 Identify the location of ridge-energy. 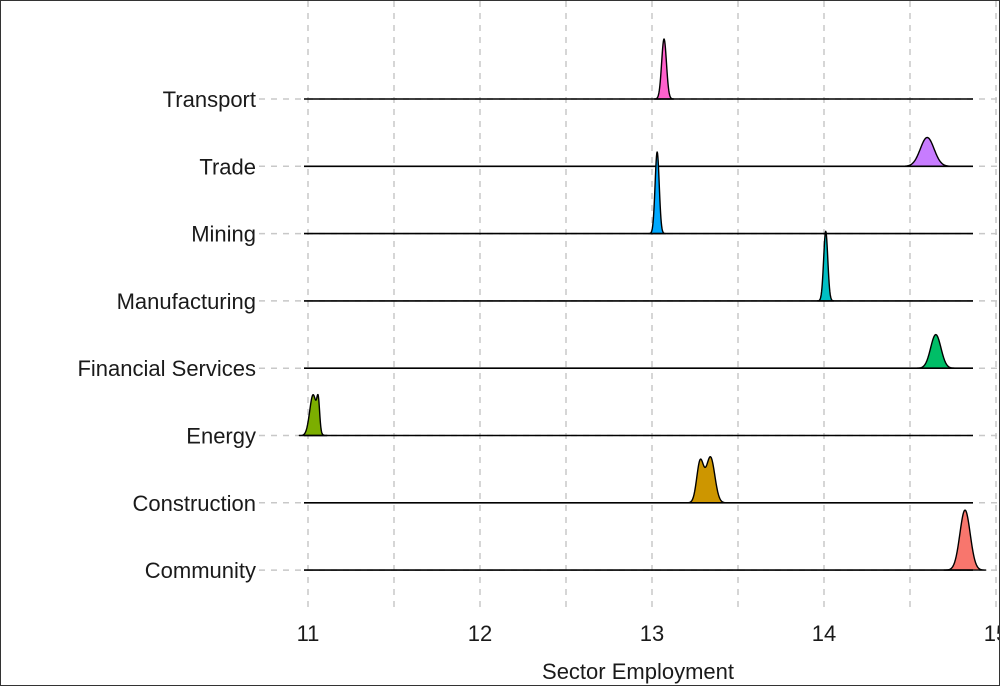
(313, 415).